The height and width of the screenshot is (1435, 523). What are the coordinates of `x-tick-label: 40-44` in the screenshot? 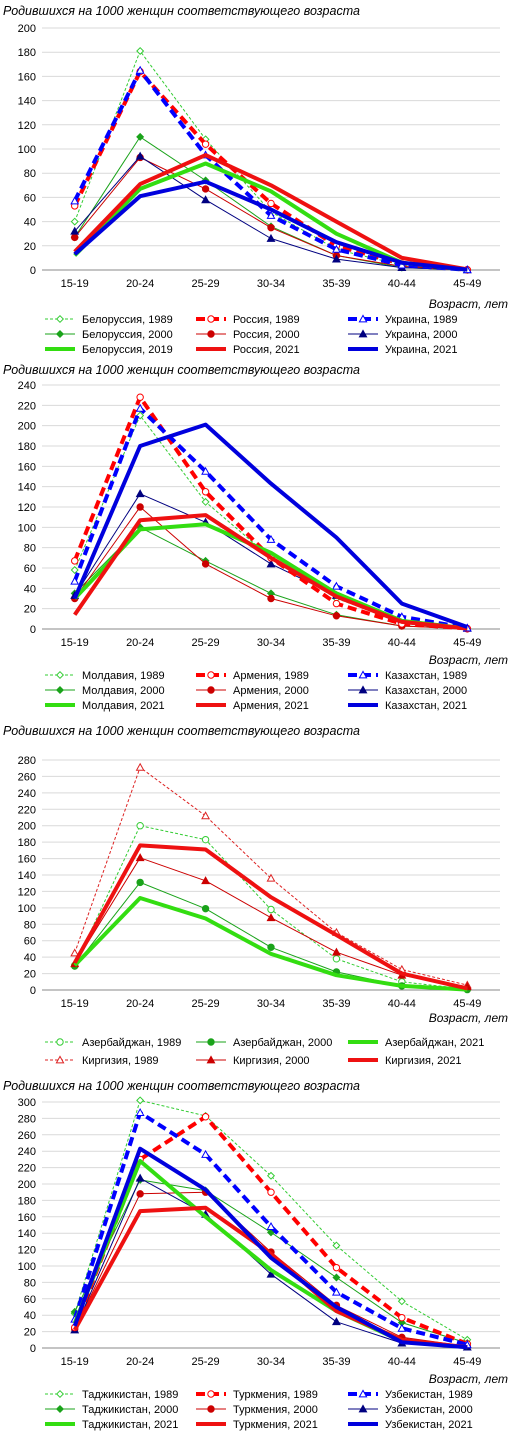 It's located at (402, 1004).